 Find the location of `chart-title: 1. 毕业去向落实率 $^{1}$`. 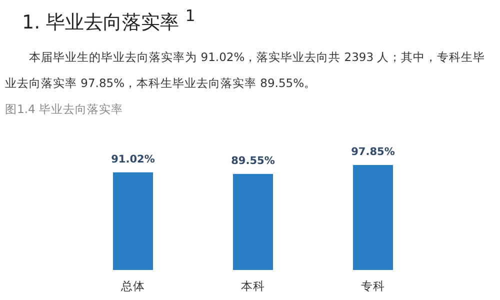

chart-title: 1. 毕业去向落实率 $^{1}$ is located at coordinates (109, 21).